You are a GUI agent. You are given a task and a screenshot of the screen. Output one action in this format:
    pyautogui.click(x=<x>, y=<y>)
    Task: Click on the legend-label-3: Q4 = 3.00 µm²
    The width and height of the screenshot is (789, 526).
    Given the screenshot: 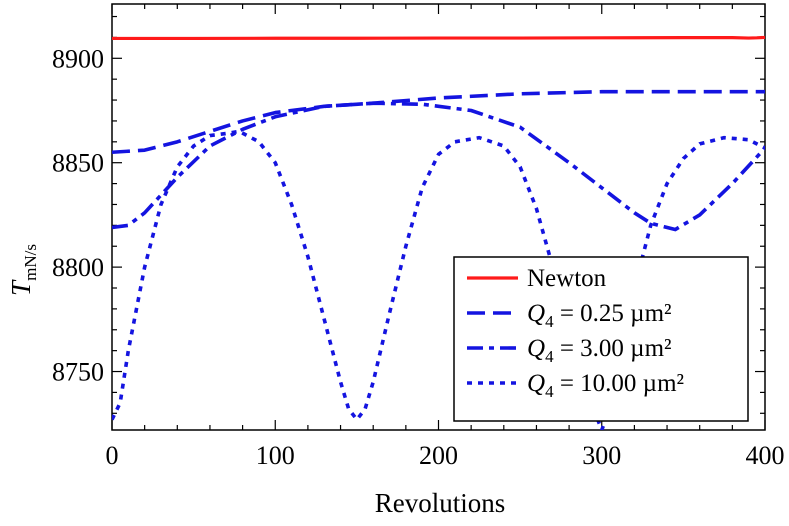 What is the action you would take?
    pyautogui.click(x=599, y=350)
    